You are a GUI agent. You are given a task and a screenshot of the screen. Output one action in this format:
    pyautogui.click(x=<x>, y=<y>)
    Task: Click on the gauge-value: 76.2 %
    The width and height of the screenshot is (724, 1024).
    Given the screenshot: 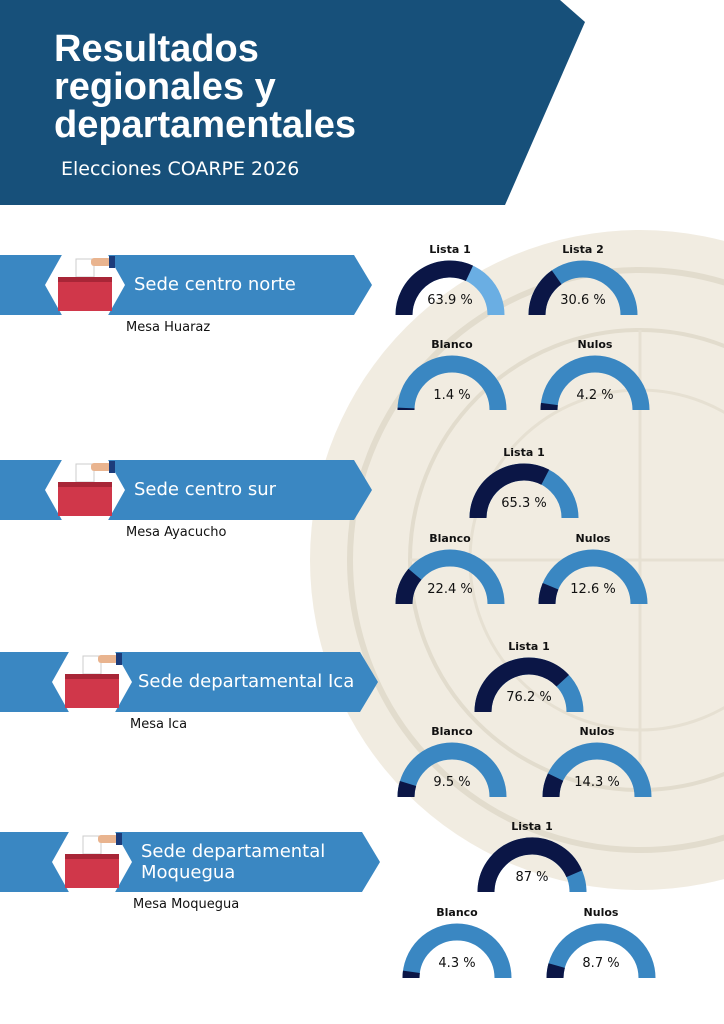 What is the action you would take?
    pyautogui.click(x=529, y=697)
    